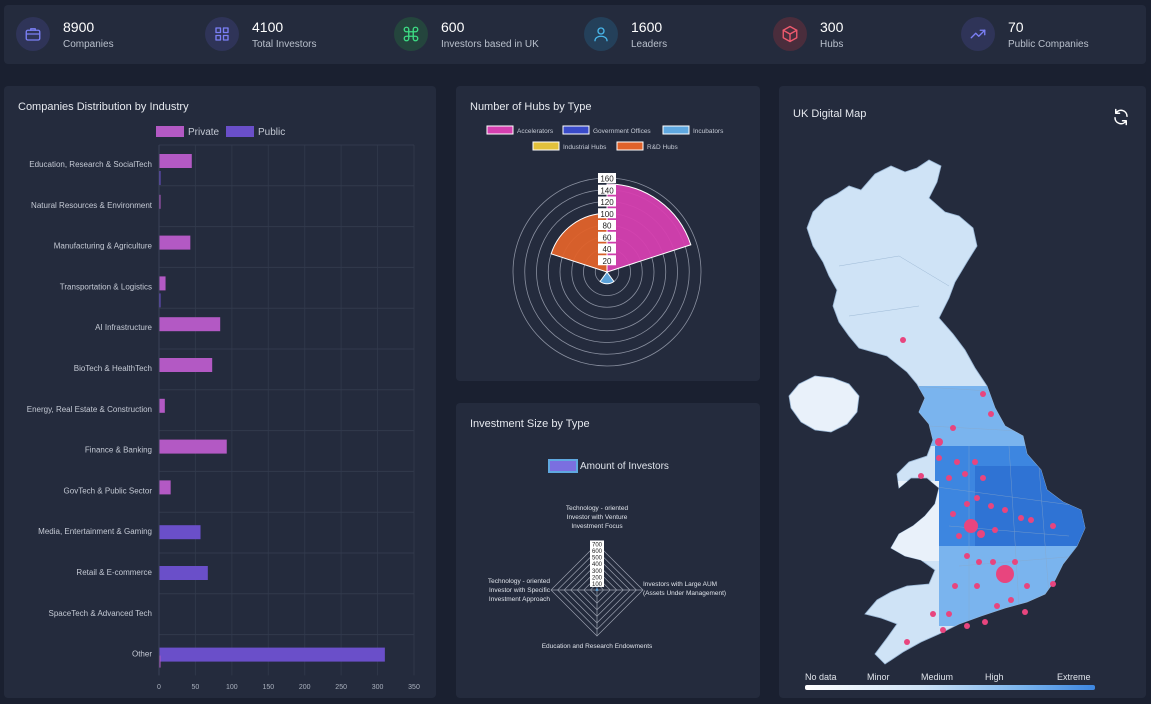 This screenshot has width=1151, height=704. I want to click on x-tick-label: 200, so click(305, 687).